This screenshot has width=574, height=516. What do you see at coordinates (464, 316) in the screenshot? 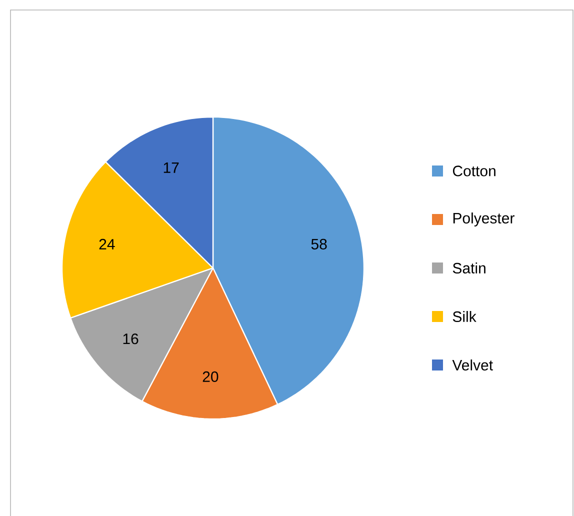
I see `legend-label: Silk` at bounding box center [464, 316].